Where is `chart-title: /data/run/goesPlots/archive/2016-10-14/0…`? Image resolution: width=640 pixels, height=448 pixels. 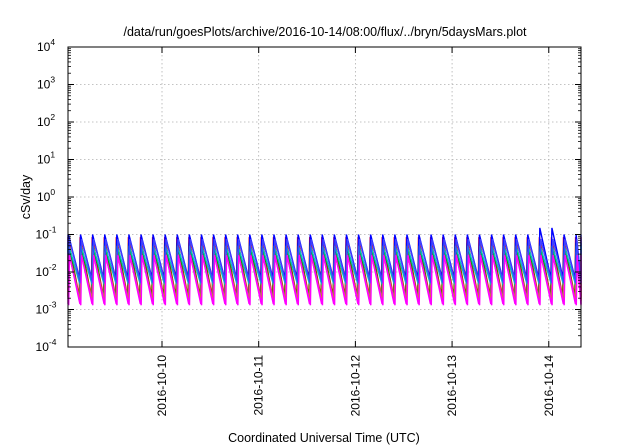
chart-title: /data/run/goesPlots/archive/2016-10-14/0… is located at coordinates (325, 32).